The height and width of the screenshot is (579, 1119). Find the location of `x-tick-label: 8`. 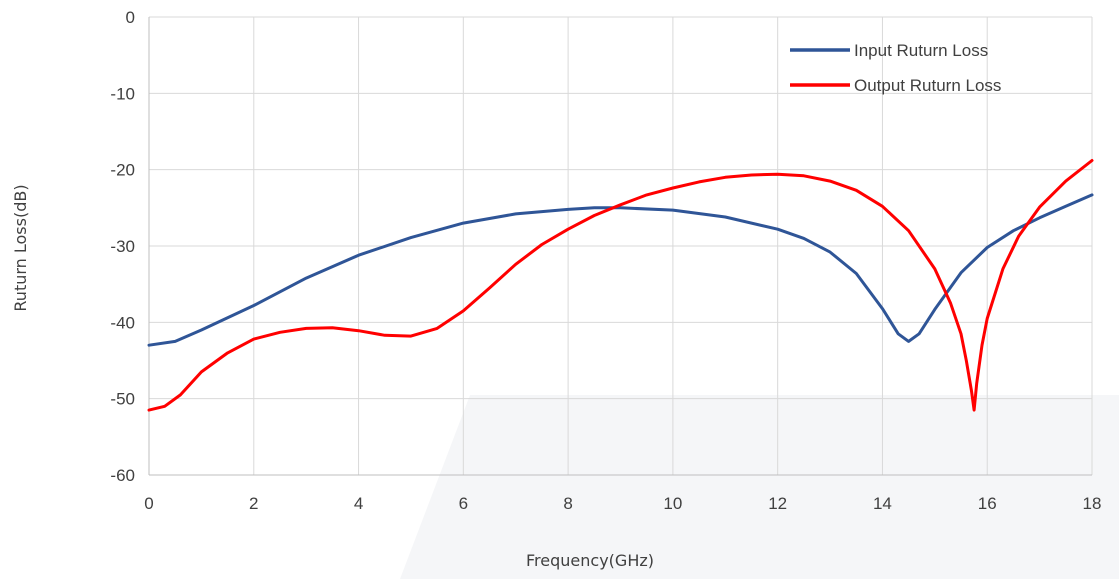

x-tick-label: 8 is located at coordinates (567, 503).